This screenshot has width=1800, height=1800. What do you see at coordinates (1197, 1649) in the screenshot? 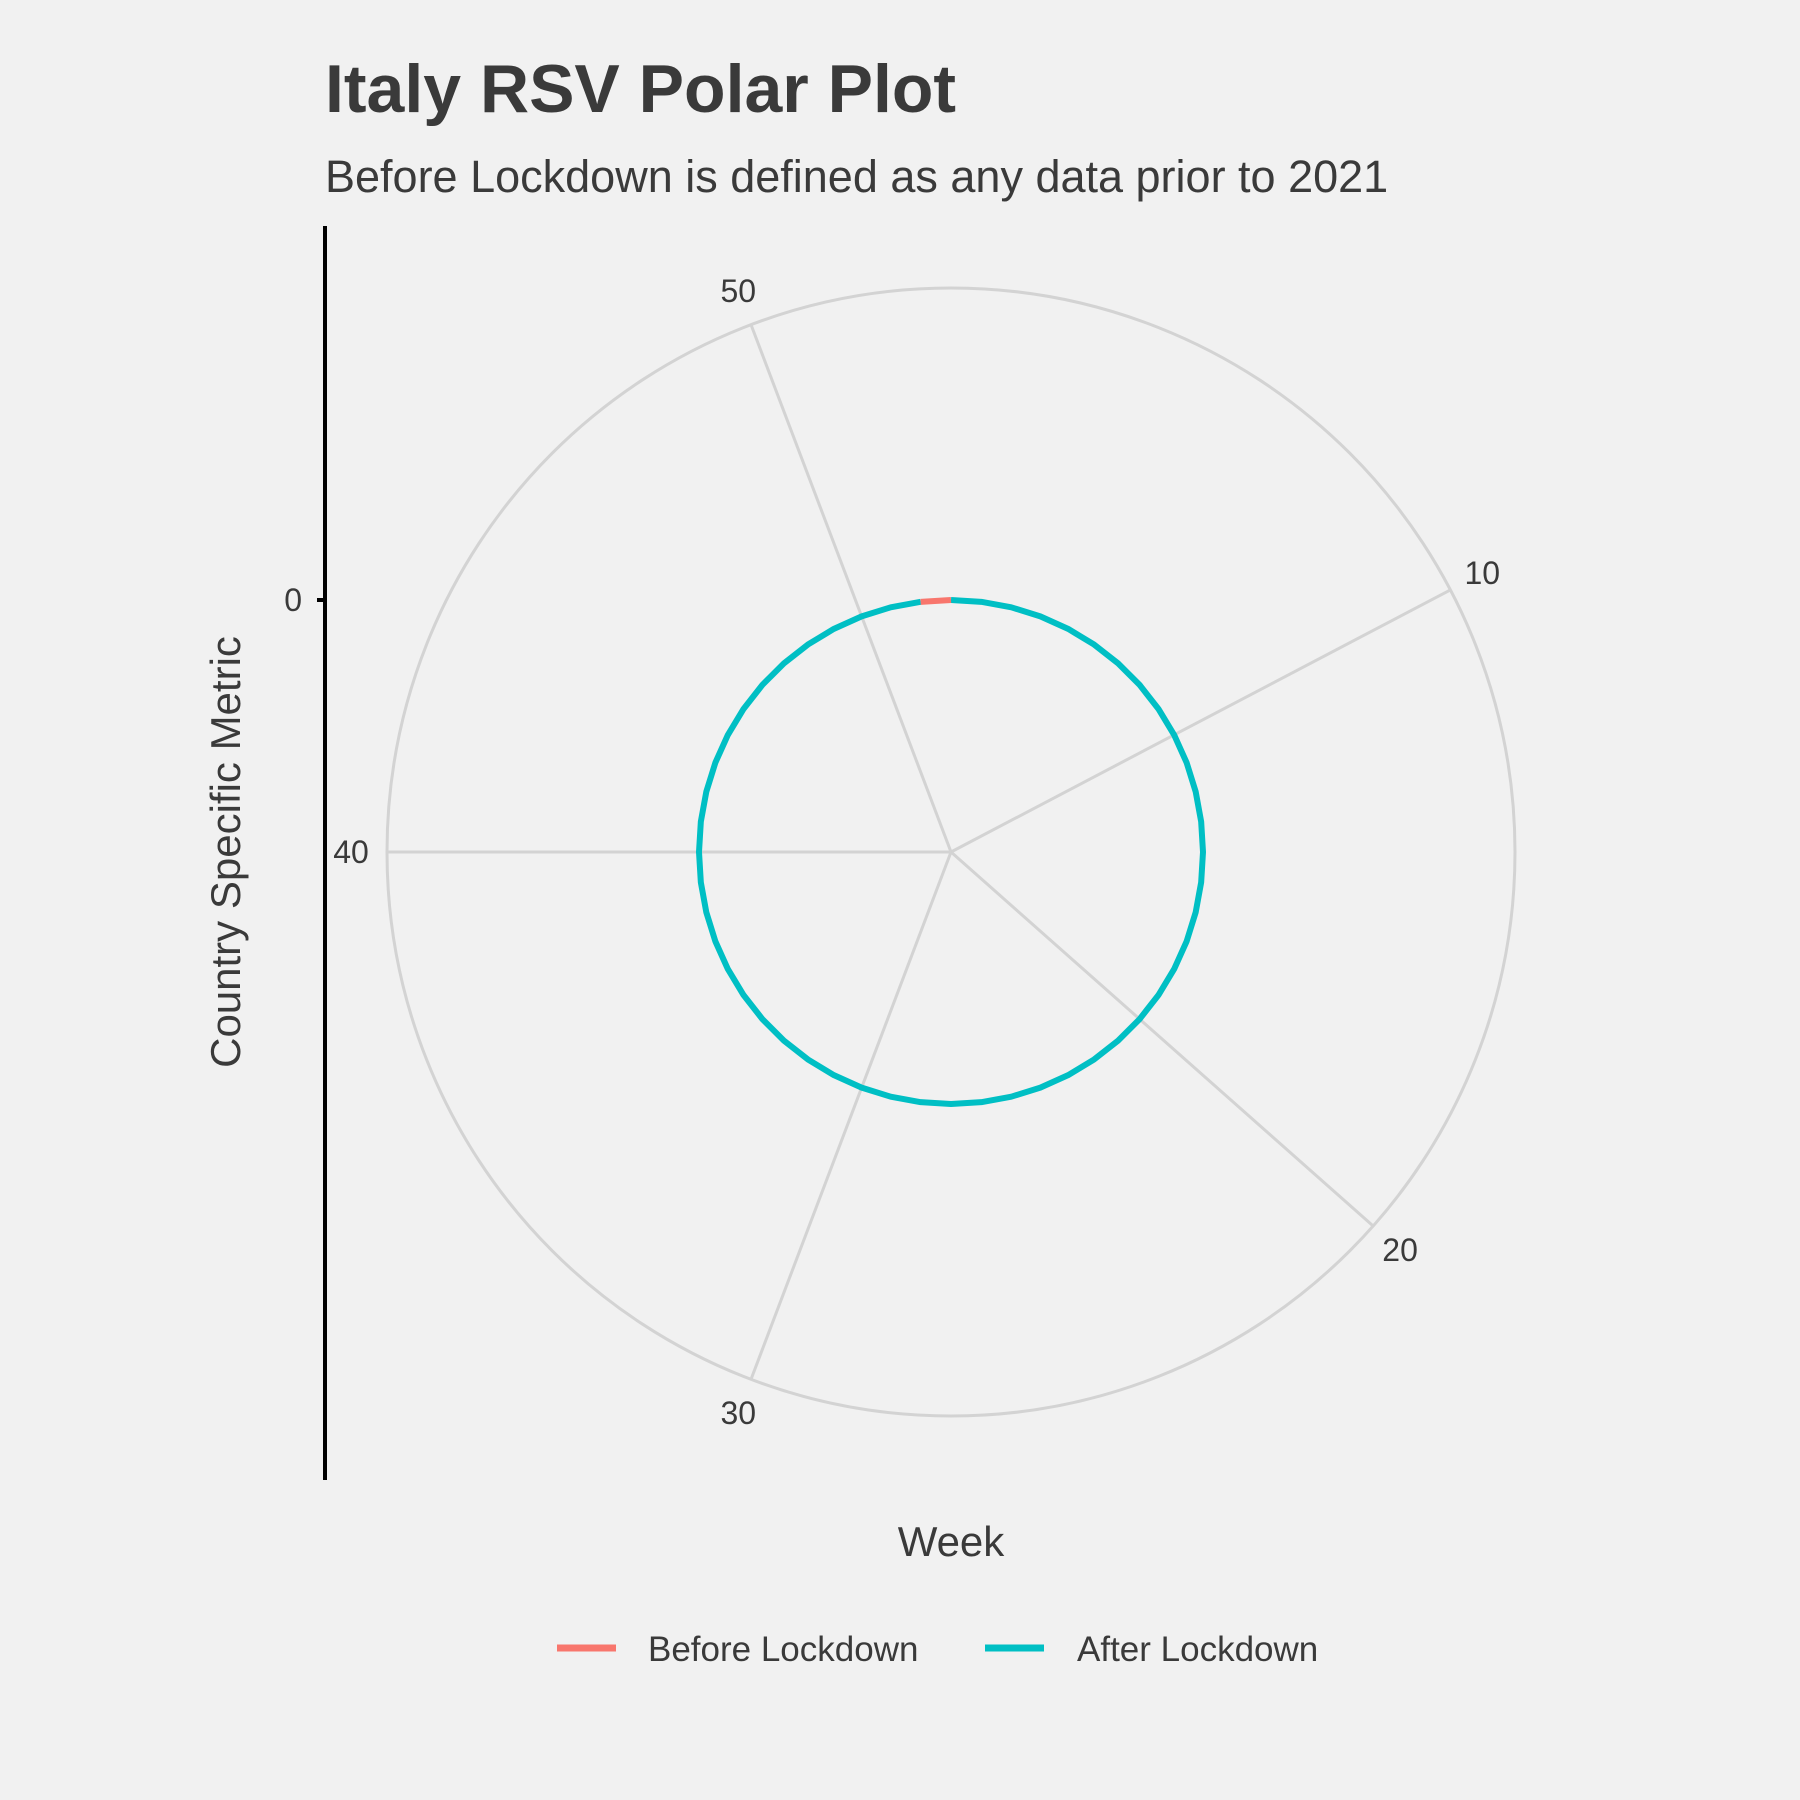
I see `legend-label: After Lockdown` at bounding box center [1197, 1649].